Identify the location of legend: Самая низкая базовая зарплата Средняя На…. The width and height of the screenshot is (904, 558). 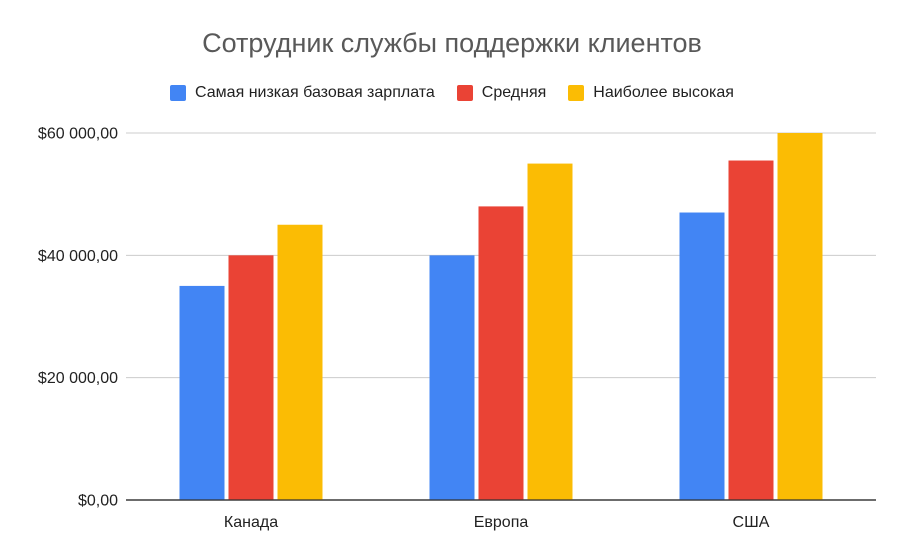
(452, 93).